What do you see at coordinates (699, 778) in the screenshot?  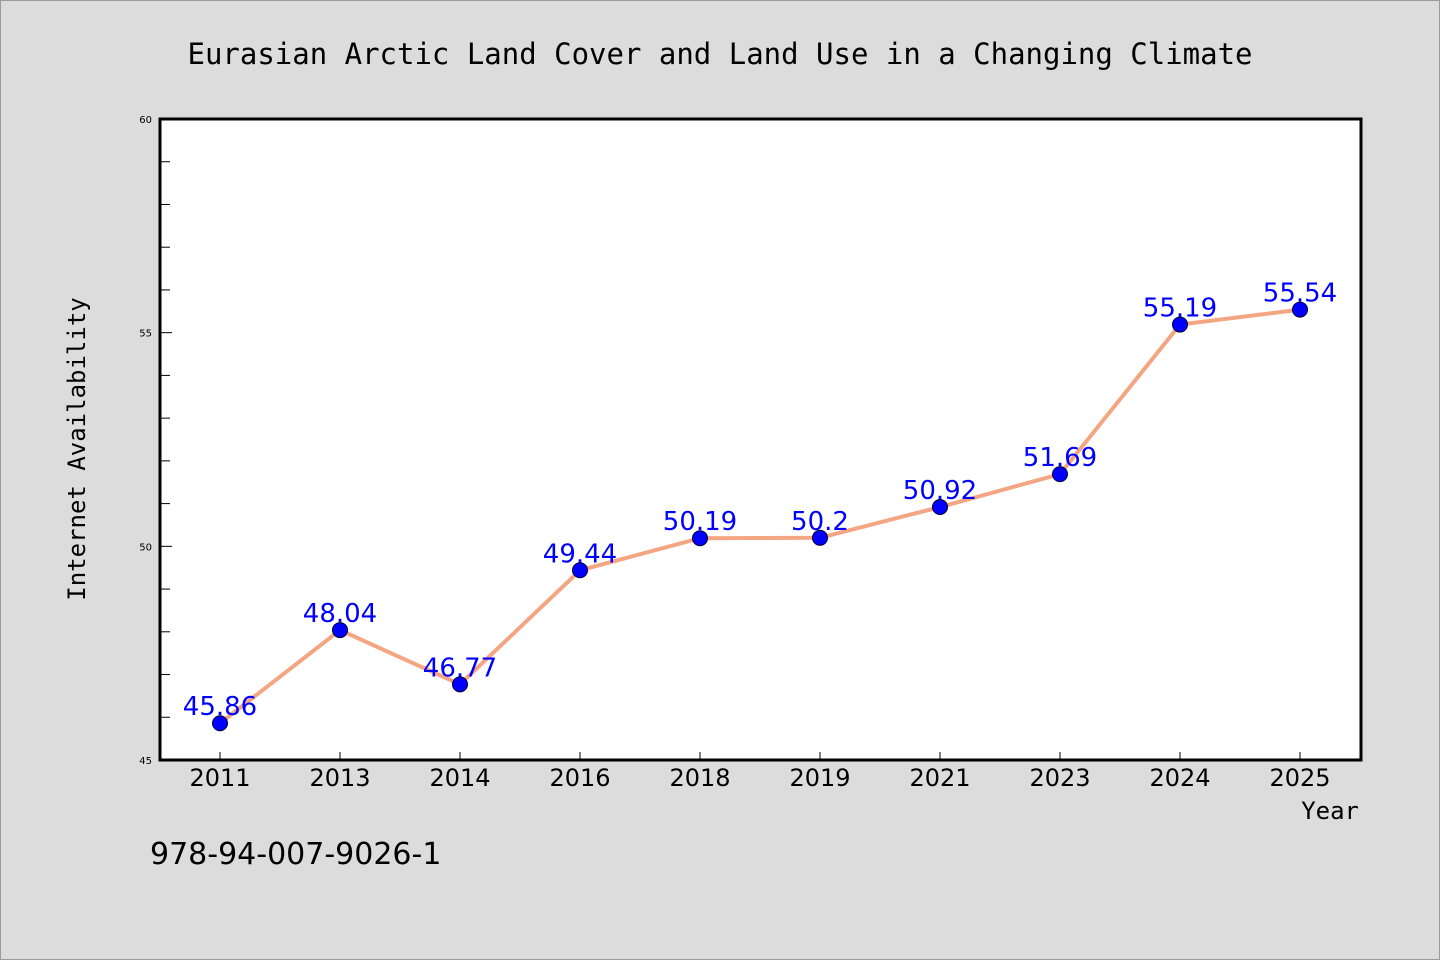 I see `x-tick-label: 2018` at bounding box center [699, 778].